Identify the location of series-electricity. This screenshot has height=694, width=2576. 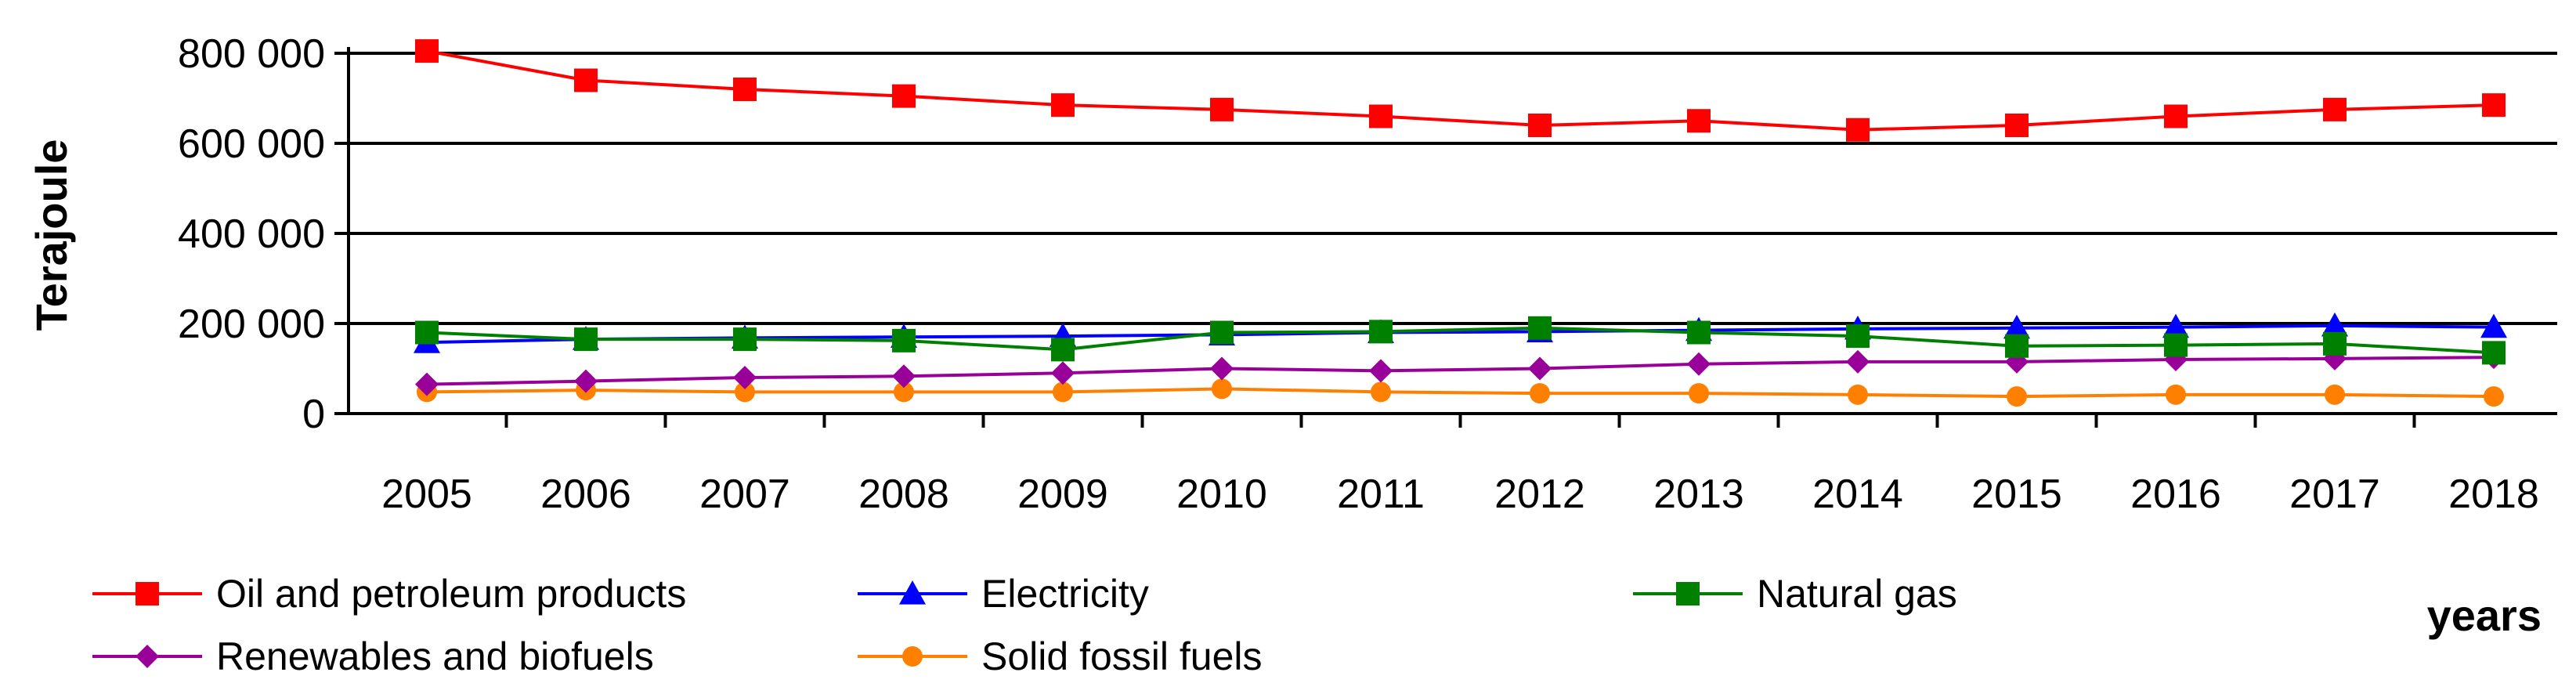
(1460, 332).